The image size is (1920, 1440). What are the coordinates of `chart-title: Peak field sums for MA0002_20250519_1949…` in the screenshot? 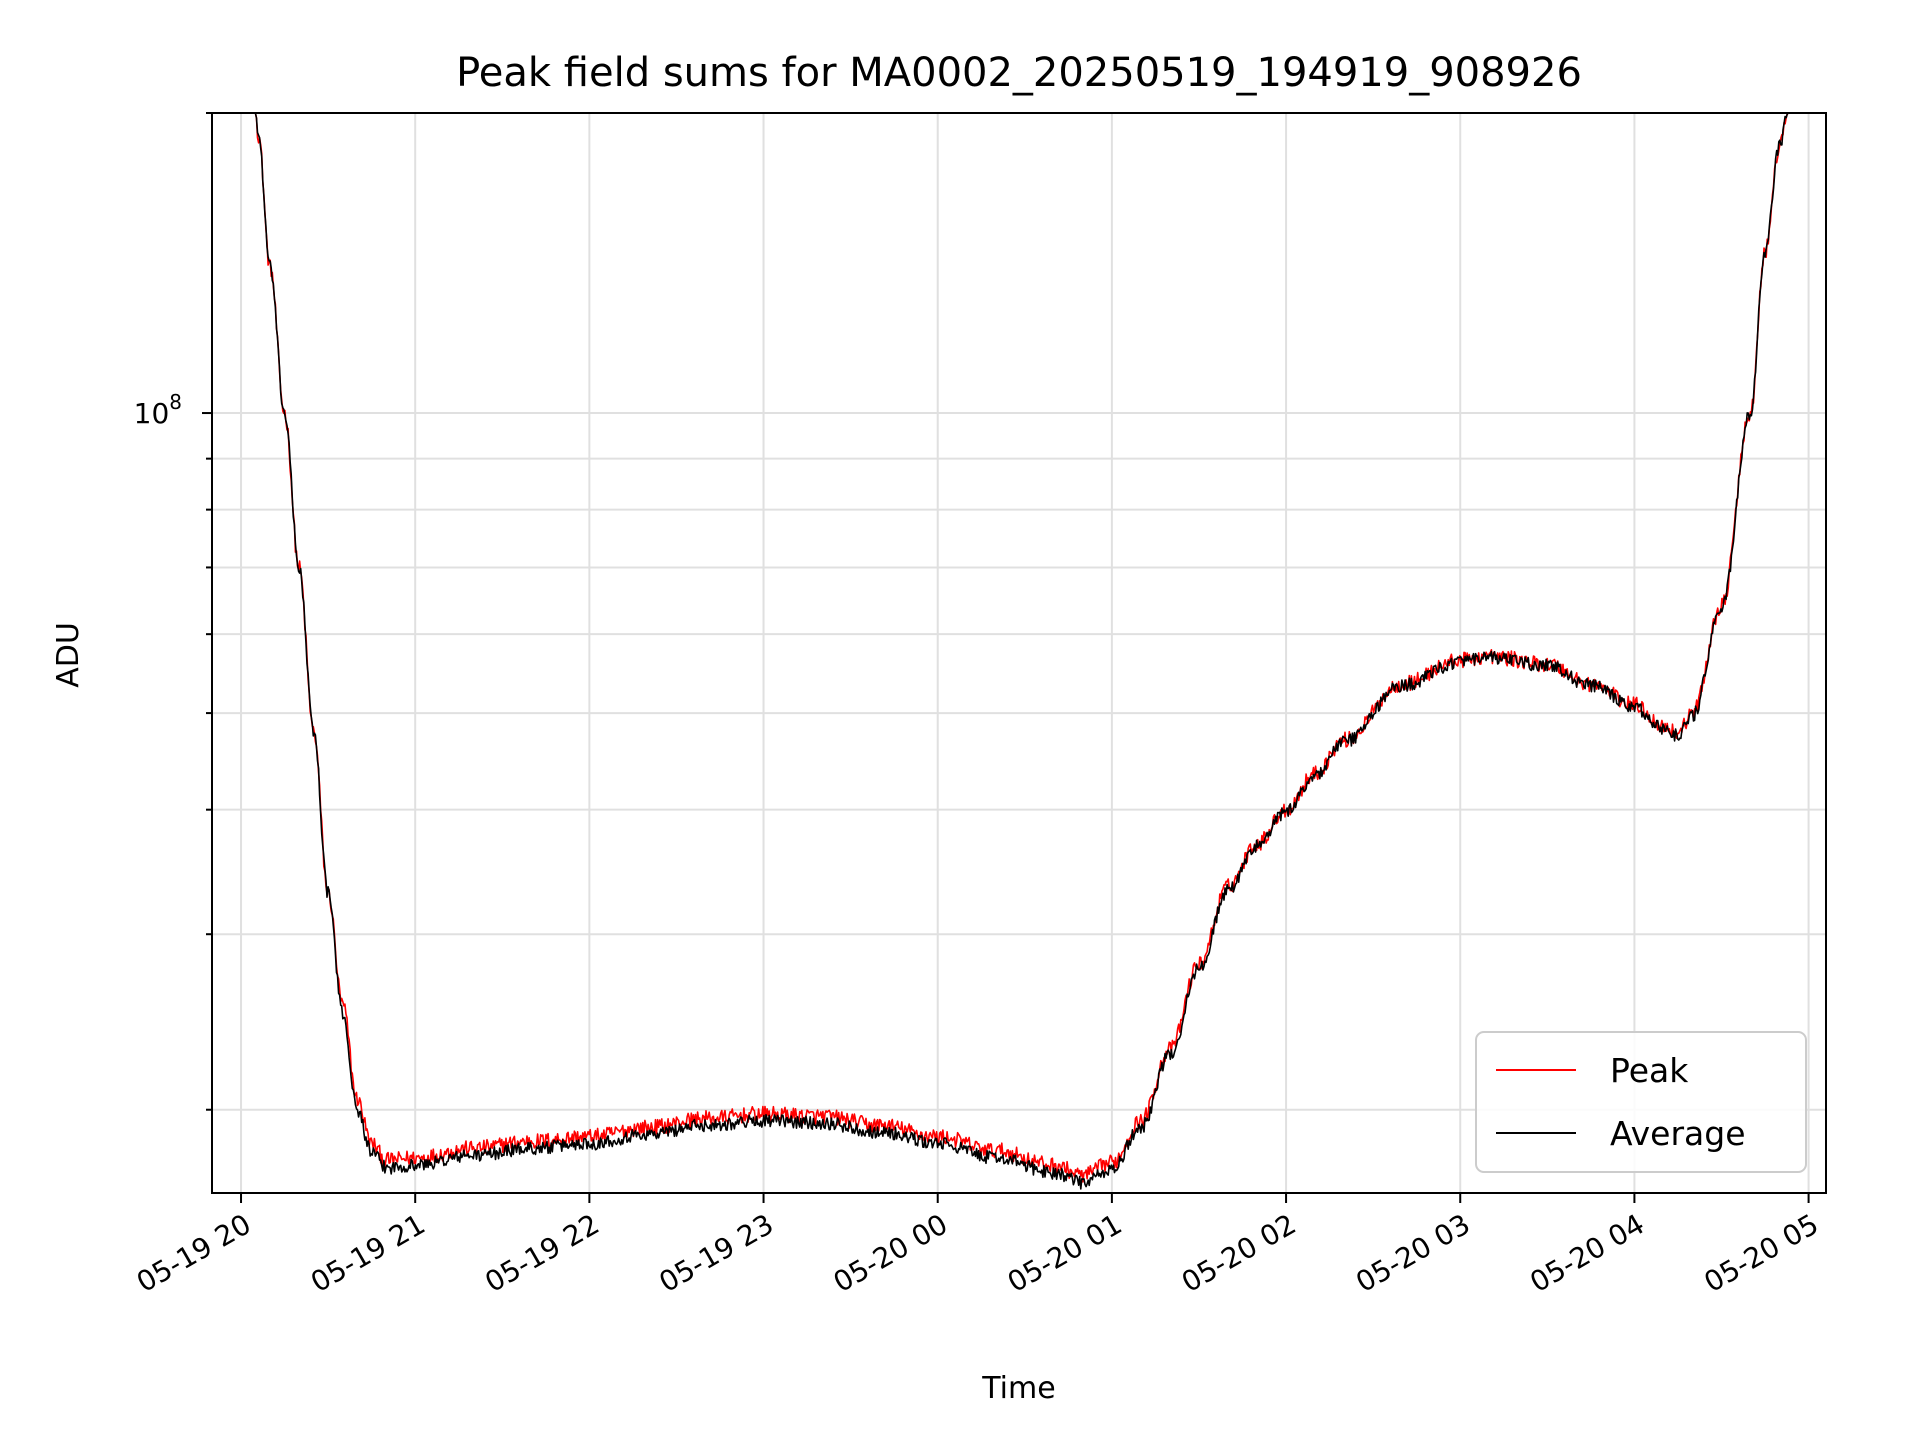 It's located at (1019, 73).